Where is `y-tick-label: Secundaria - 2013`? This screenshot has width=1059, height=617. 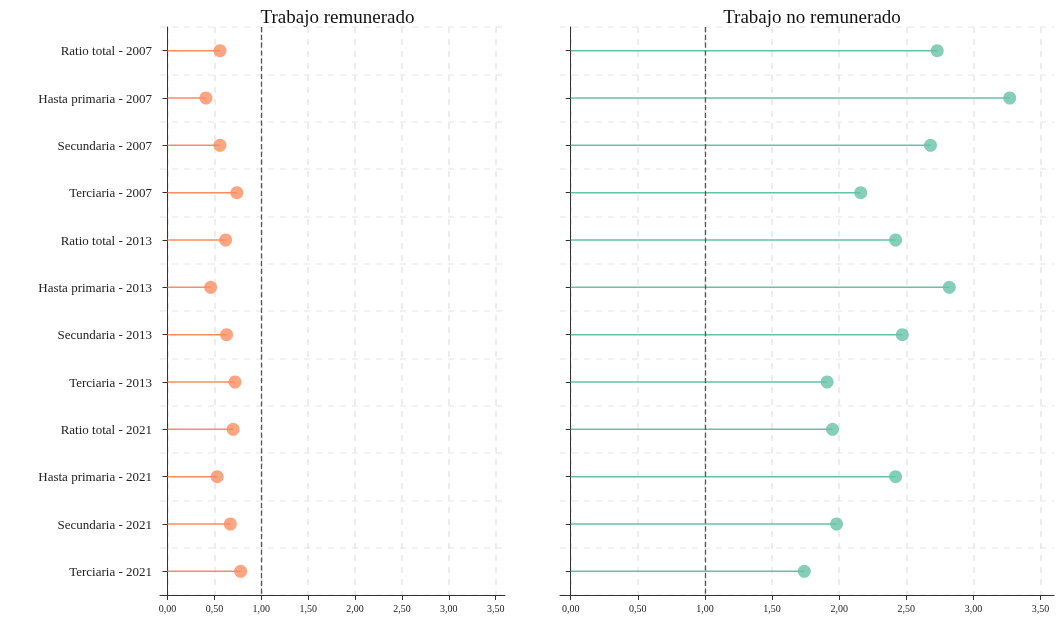 y-tick-label: Secundaria - 2013 is located at coordinates (104, 335).